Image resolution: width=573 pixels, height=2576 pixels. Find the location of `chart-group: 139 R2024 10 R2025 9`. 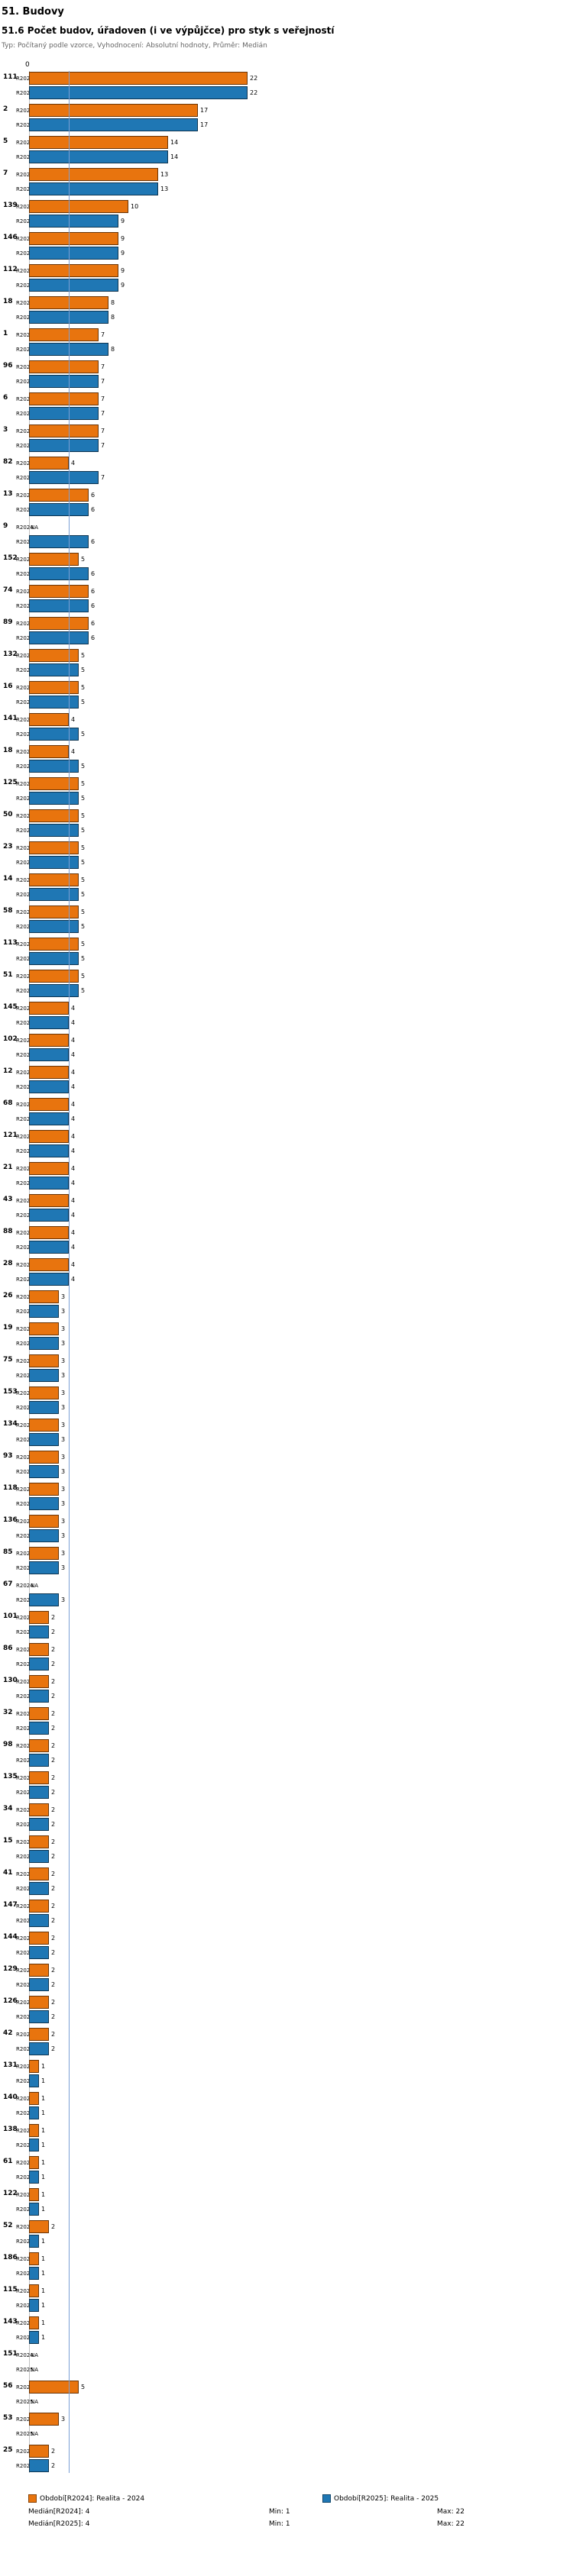

chart-group: 139 R2024 10 R2025 9 is located at coordinates (287, 213).